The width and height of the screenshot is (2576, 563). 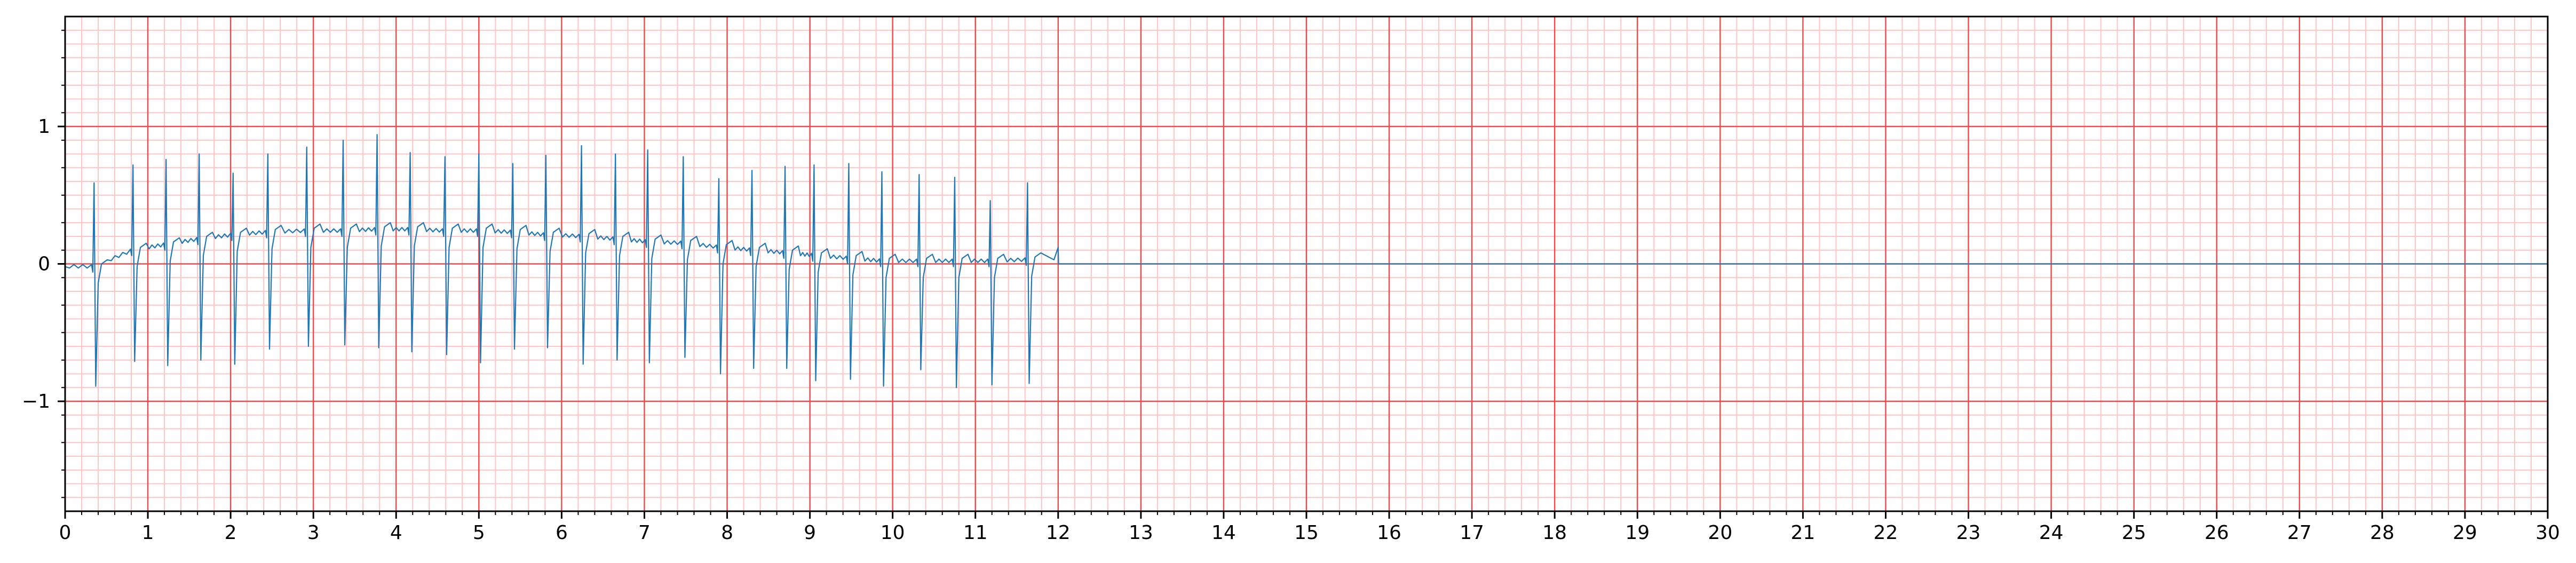 What do you see at coordinates (893, 533) in the screenshot?
I see `x-tick-label: 10` at bounding box center [893, 533].